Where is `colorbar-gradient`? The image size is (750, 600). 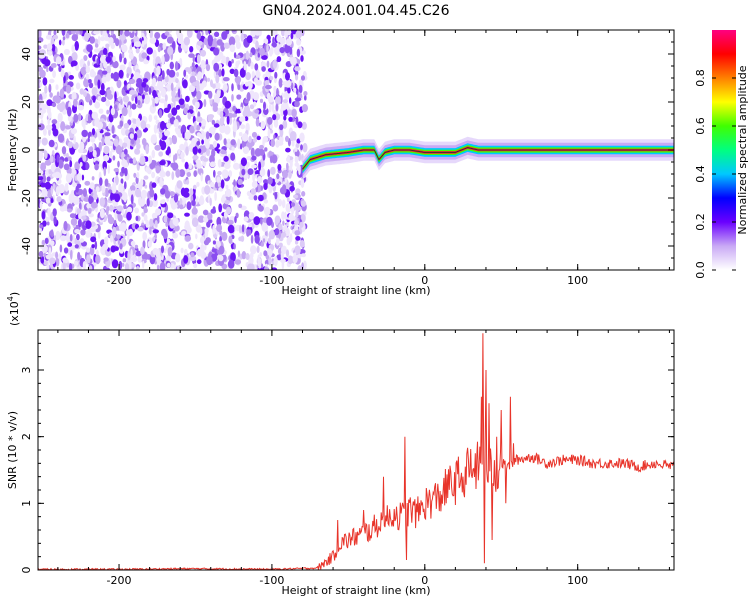
colorbar-gradient is located at coordinates (724, 150).